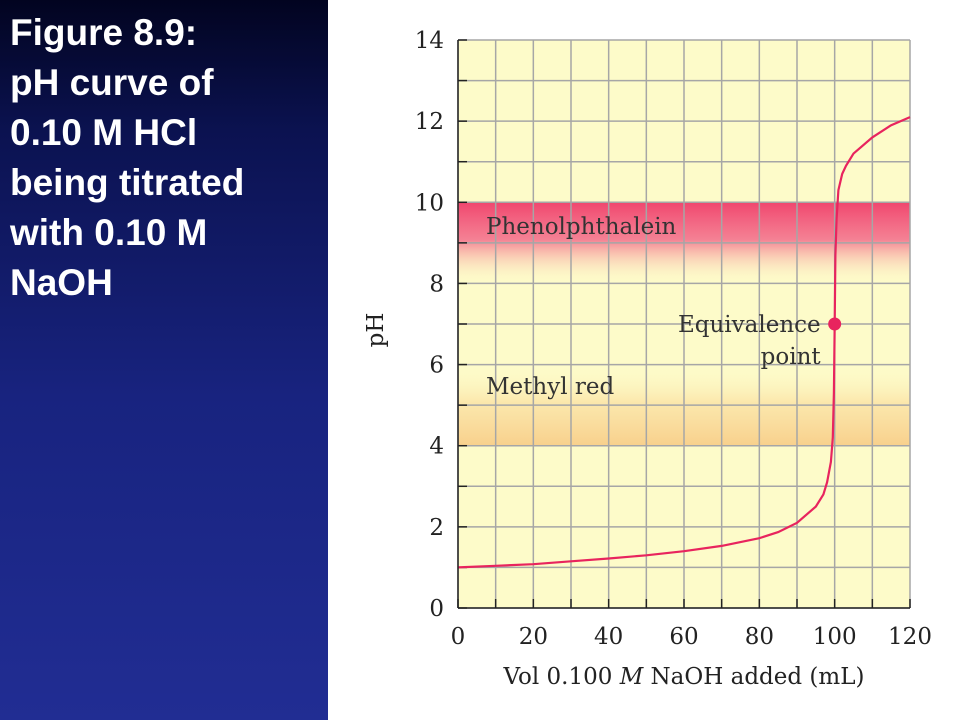  Describe the element at coordinates (104, 132) in the screenshot. I see `caption-line: 0.10 M HCl` at that location.